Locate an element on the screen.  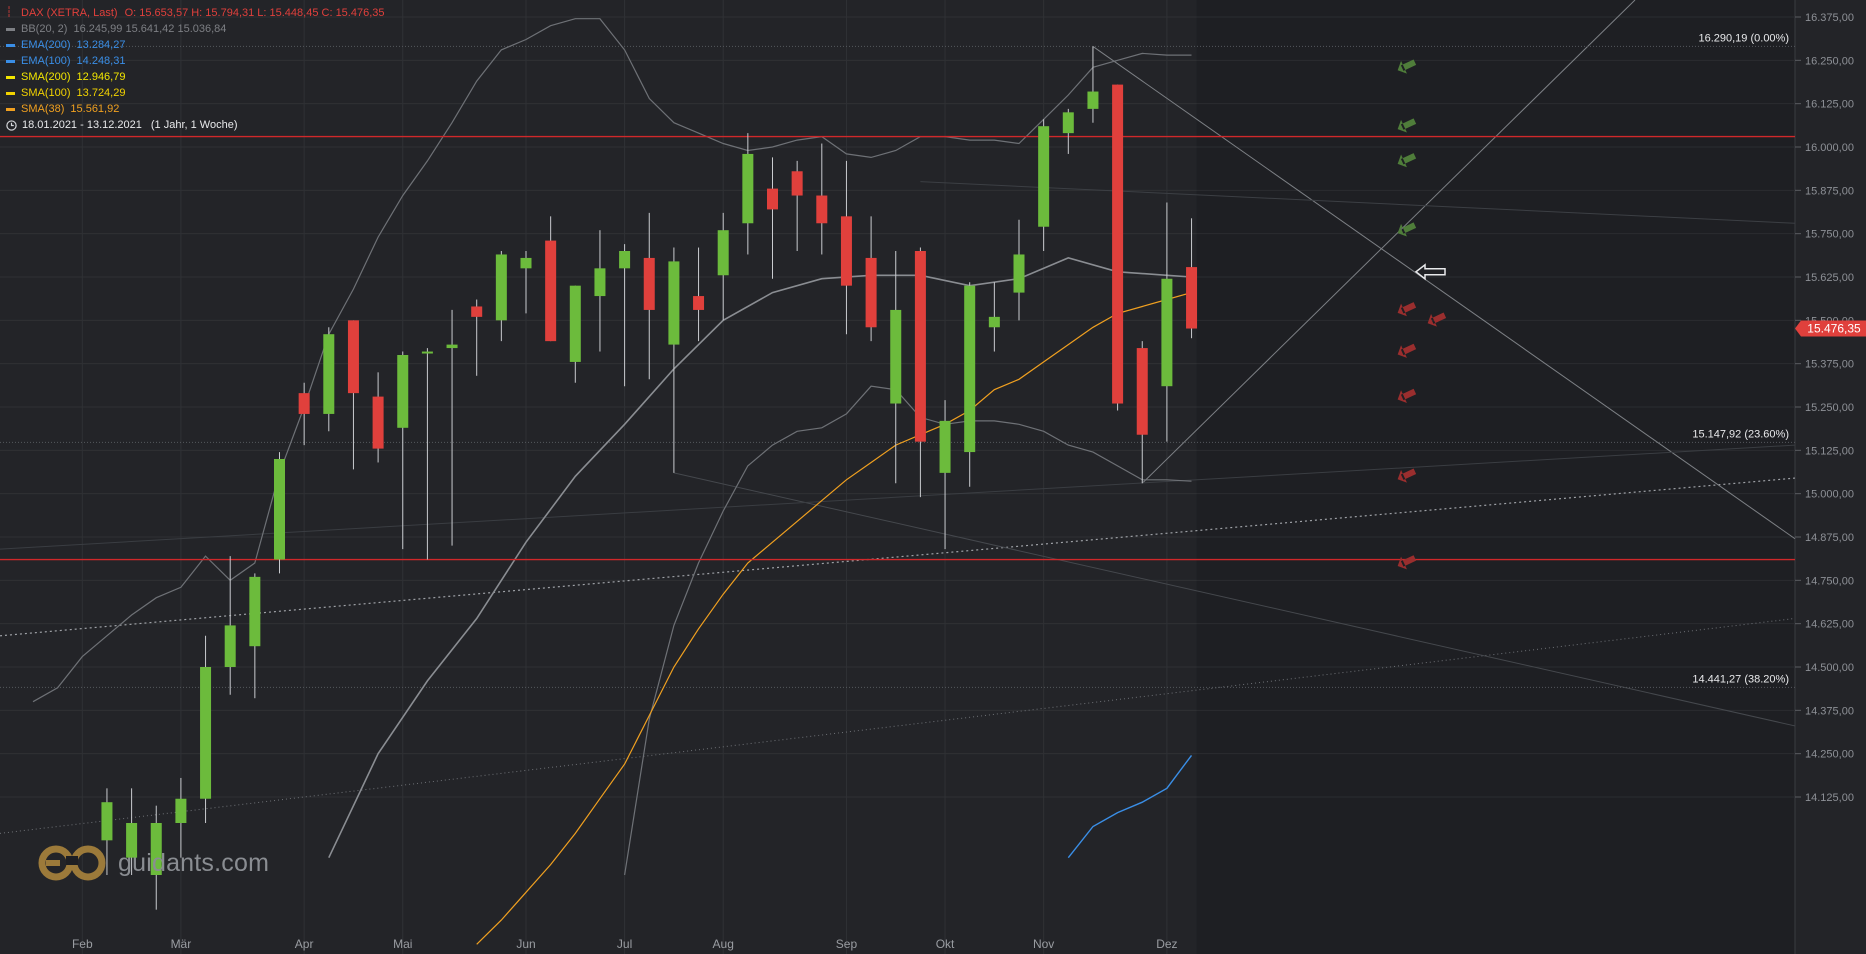
price-axis is located at coordinates (1830, 477).